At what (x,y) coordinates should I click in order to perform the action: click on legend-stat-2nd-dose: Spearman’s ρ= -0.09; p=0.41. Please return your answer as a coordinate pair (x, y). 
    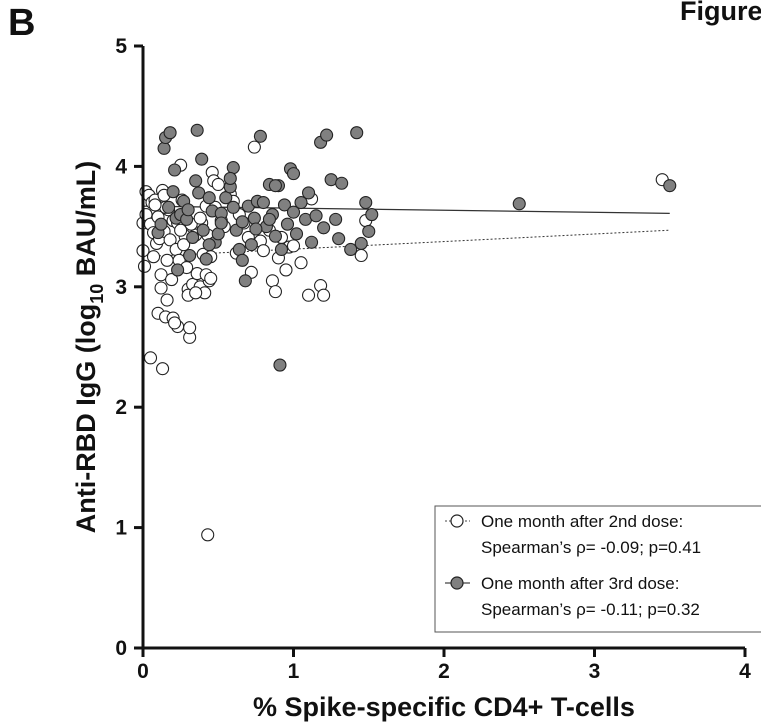
    Looking at the image, I should click on (591, 547).